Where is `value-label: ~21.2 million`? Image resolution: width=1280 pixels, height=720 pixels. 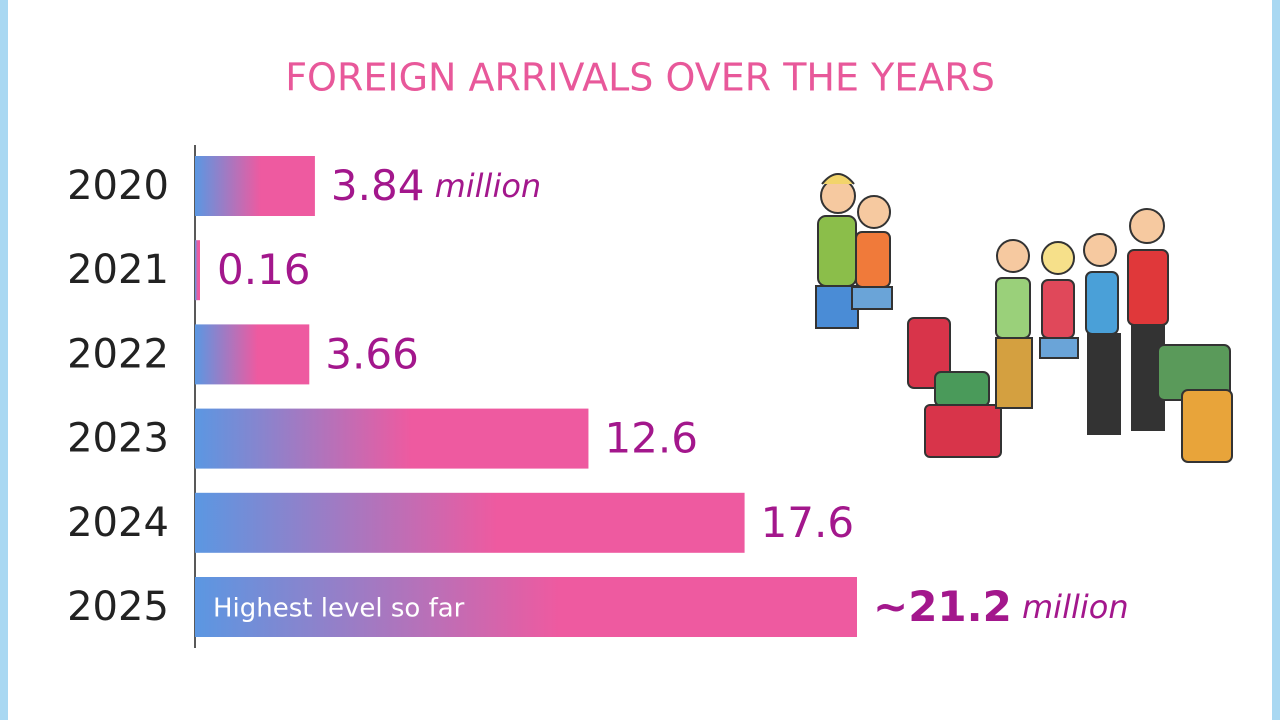
value-label: ~21.2 million is located at coordinates (1001, 606).